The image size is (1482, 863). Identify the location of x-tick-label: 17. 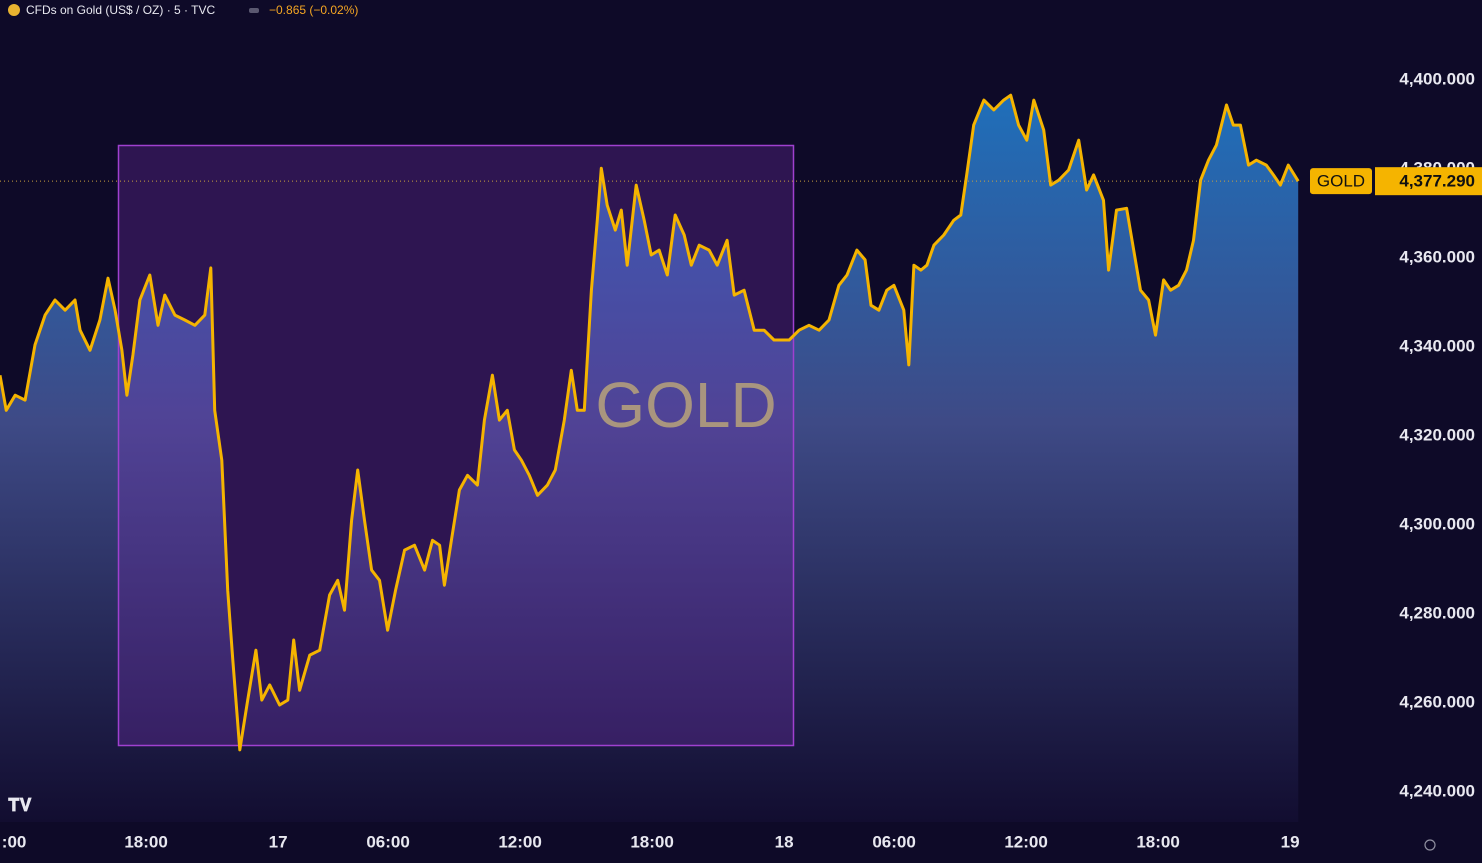
(278, 841).